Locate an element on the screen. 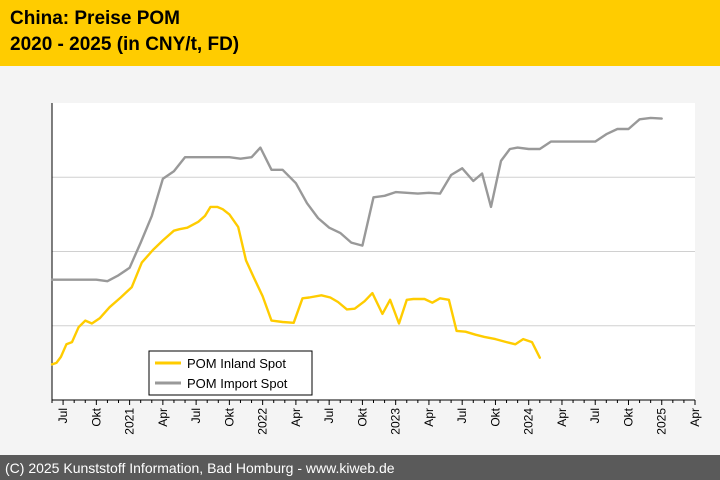 This screenshot has width=720, height=480. x-tick-label: 2022 is located at coordinates (263, 421).